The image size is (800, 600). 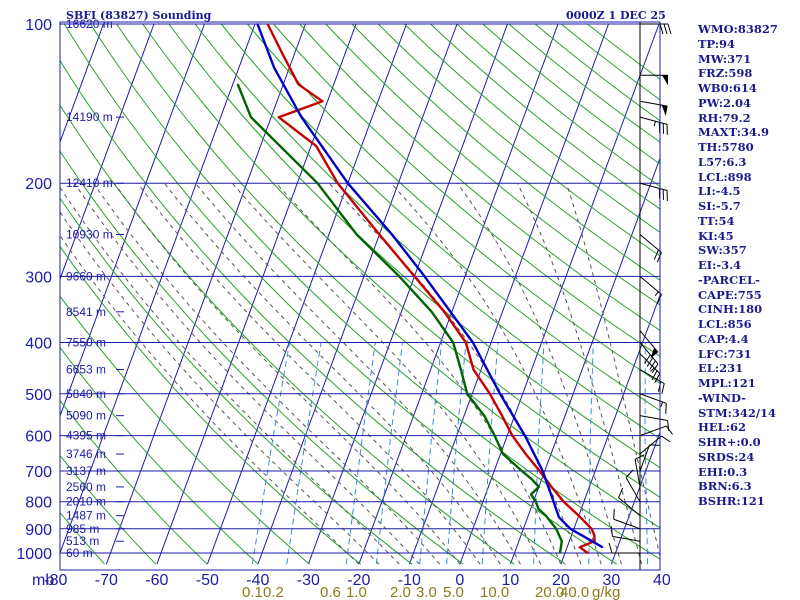 What do you see at coordinates (722, 397) in the screenshot?
I see `index-item: -WIND-` at bounding box center [722, 397].